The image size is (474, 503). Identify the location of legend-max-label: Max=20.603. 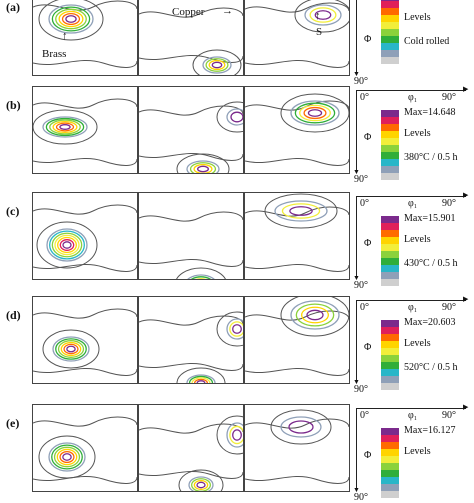
(430, 322).